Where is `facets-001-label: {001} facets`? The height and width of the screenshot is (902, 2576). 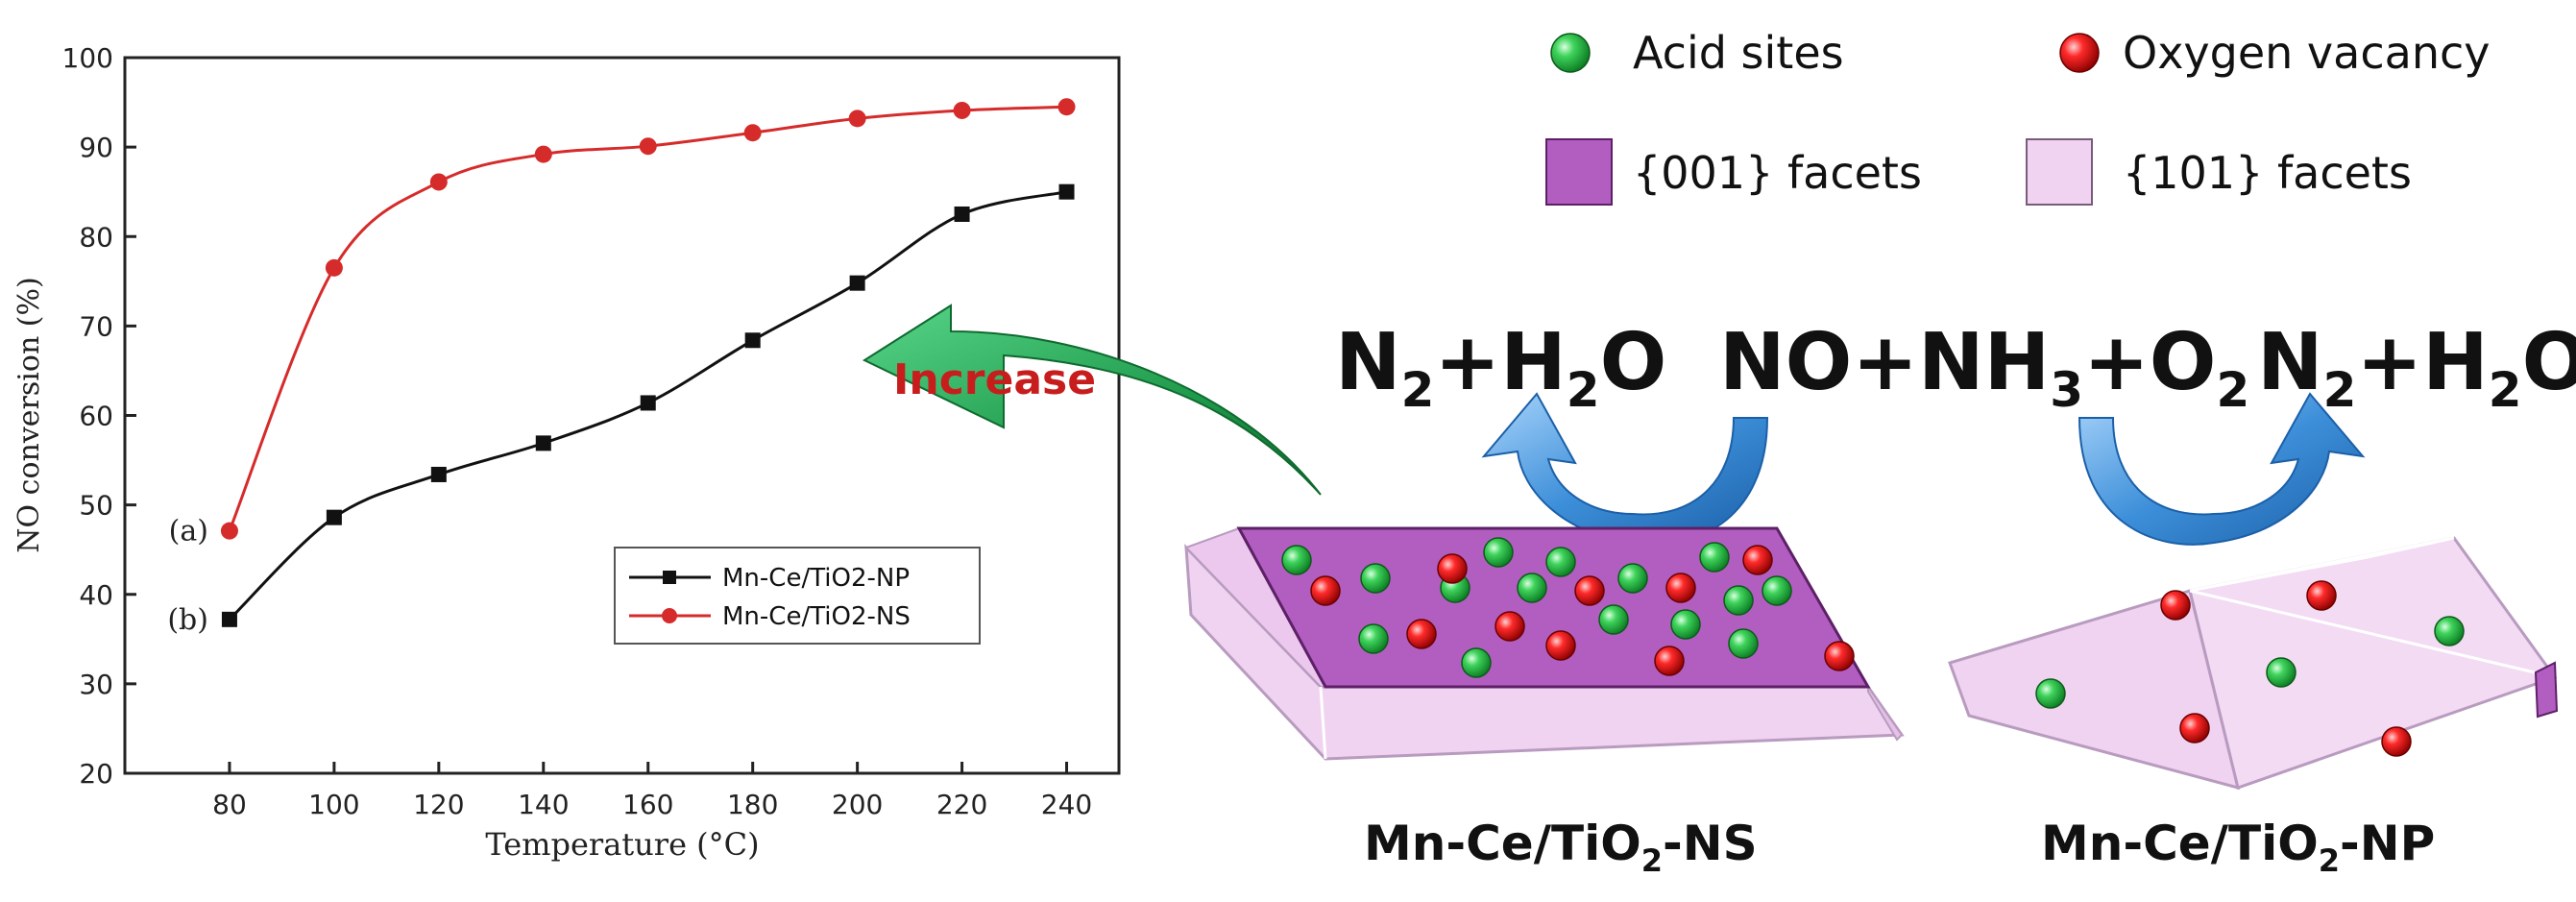
facets-001-label: {001} facets is located at coordinates (1777, 173).